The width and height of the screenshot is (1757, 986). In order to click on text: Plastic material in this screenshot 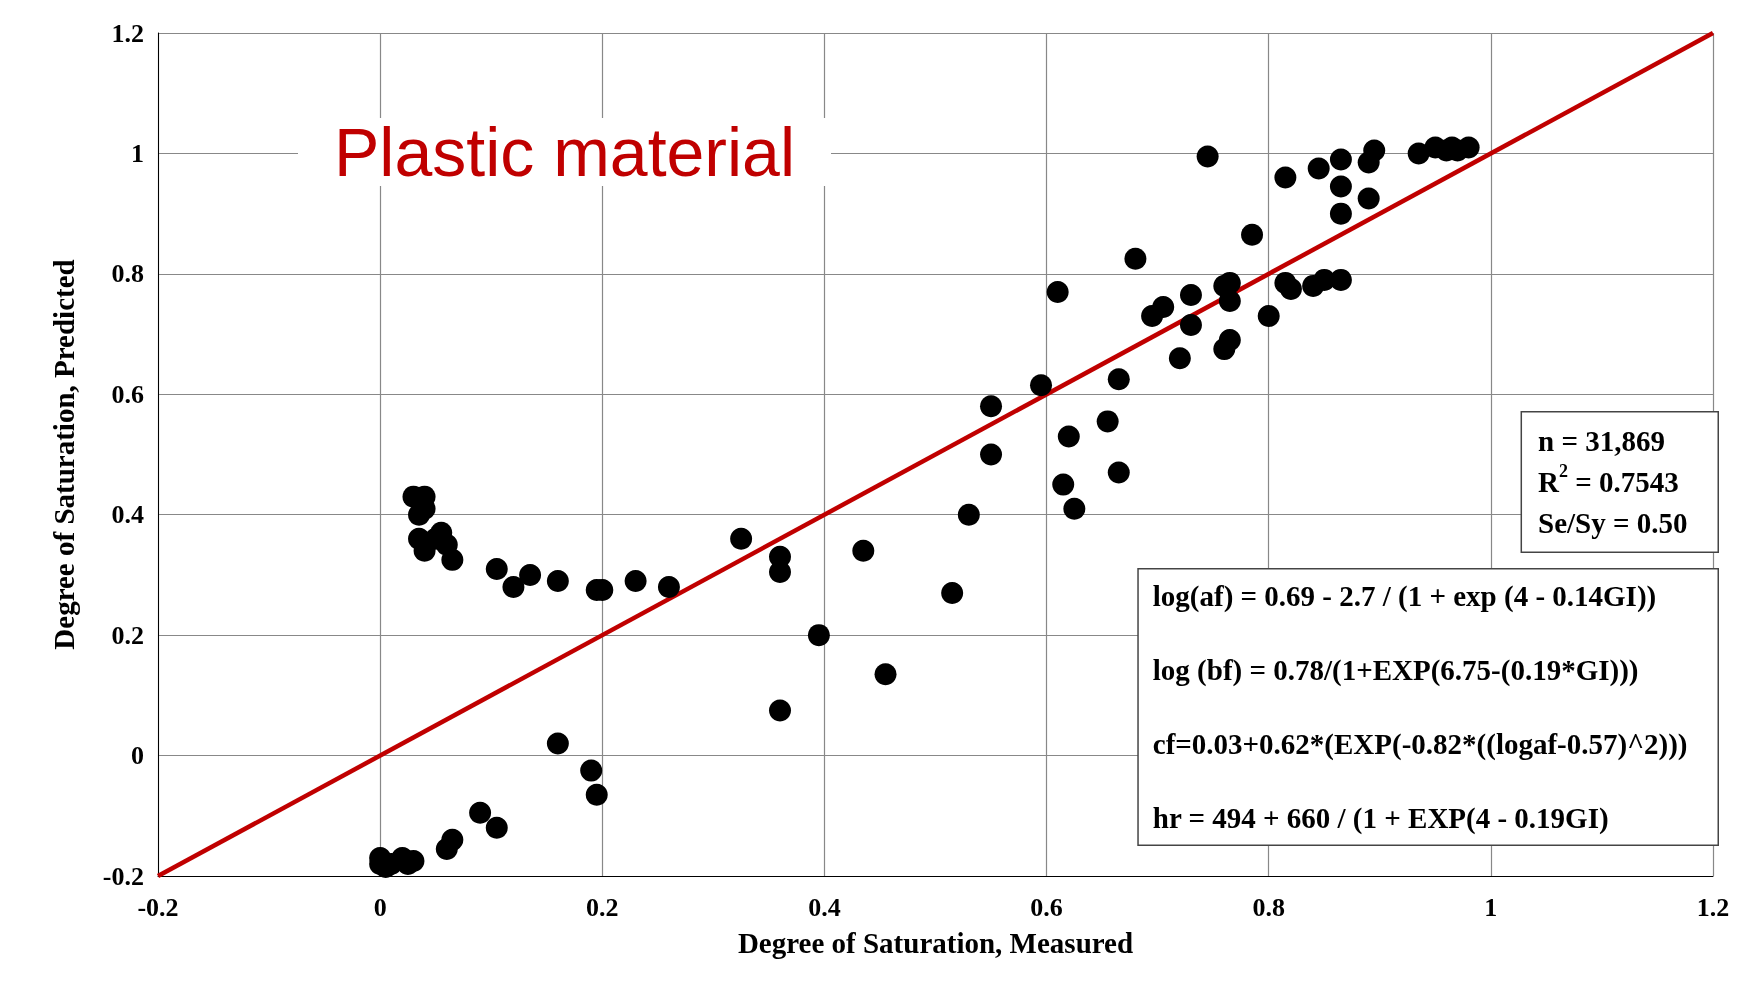, I will do `click(565, 152)`.